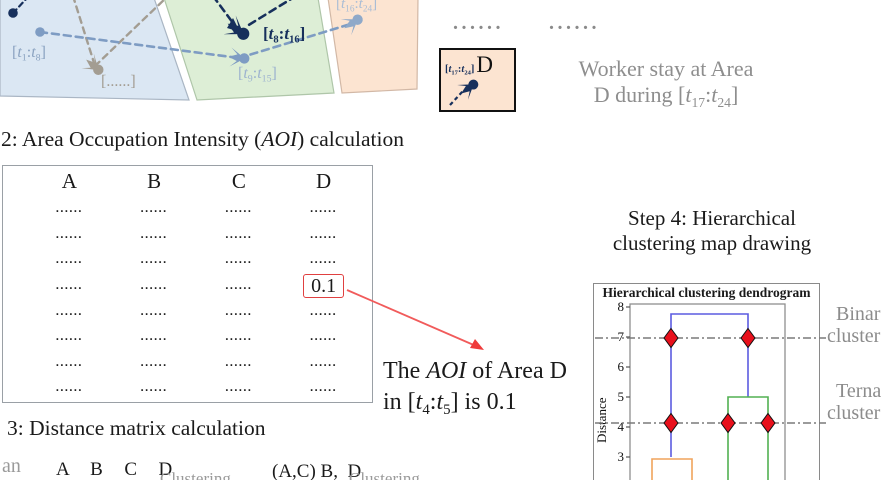  What do you see at coordinates (268, 14) in the screenshot?
I see `trajectory-navy-v-right` at bounding box center [268, 14].